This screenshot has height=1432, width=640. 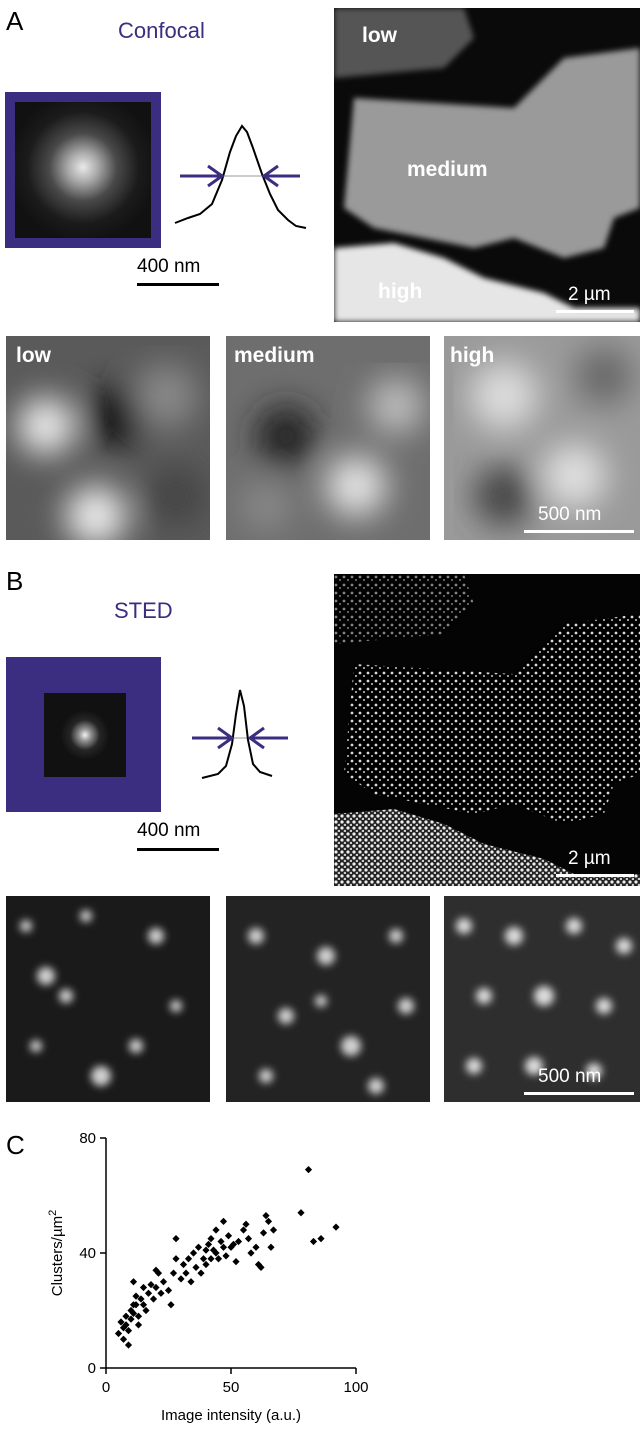 I want to click on y-axis-label: Clusters/µm2, so click(x=56, y=1253).